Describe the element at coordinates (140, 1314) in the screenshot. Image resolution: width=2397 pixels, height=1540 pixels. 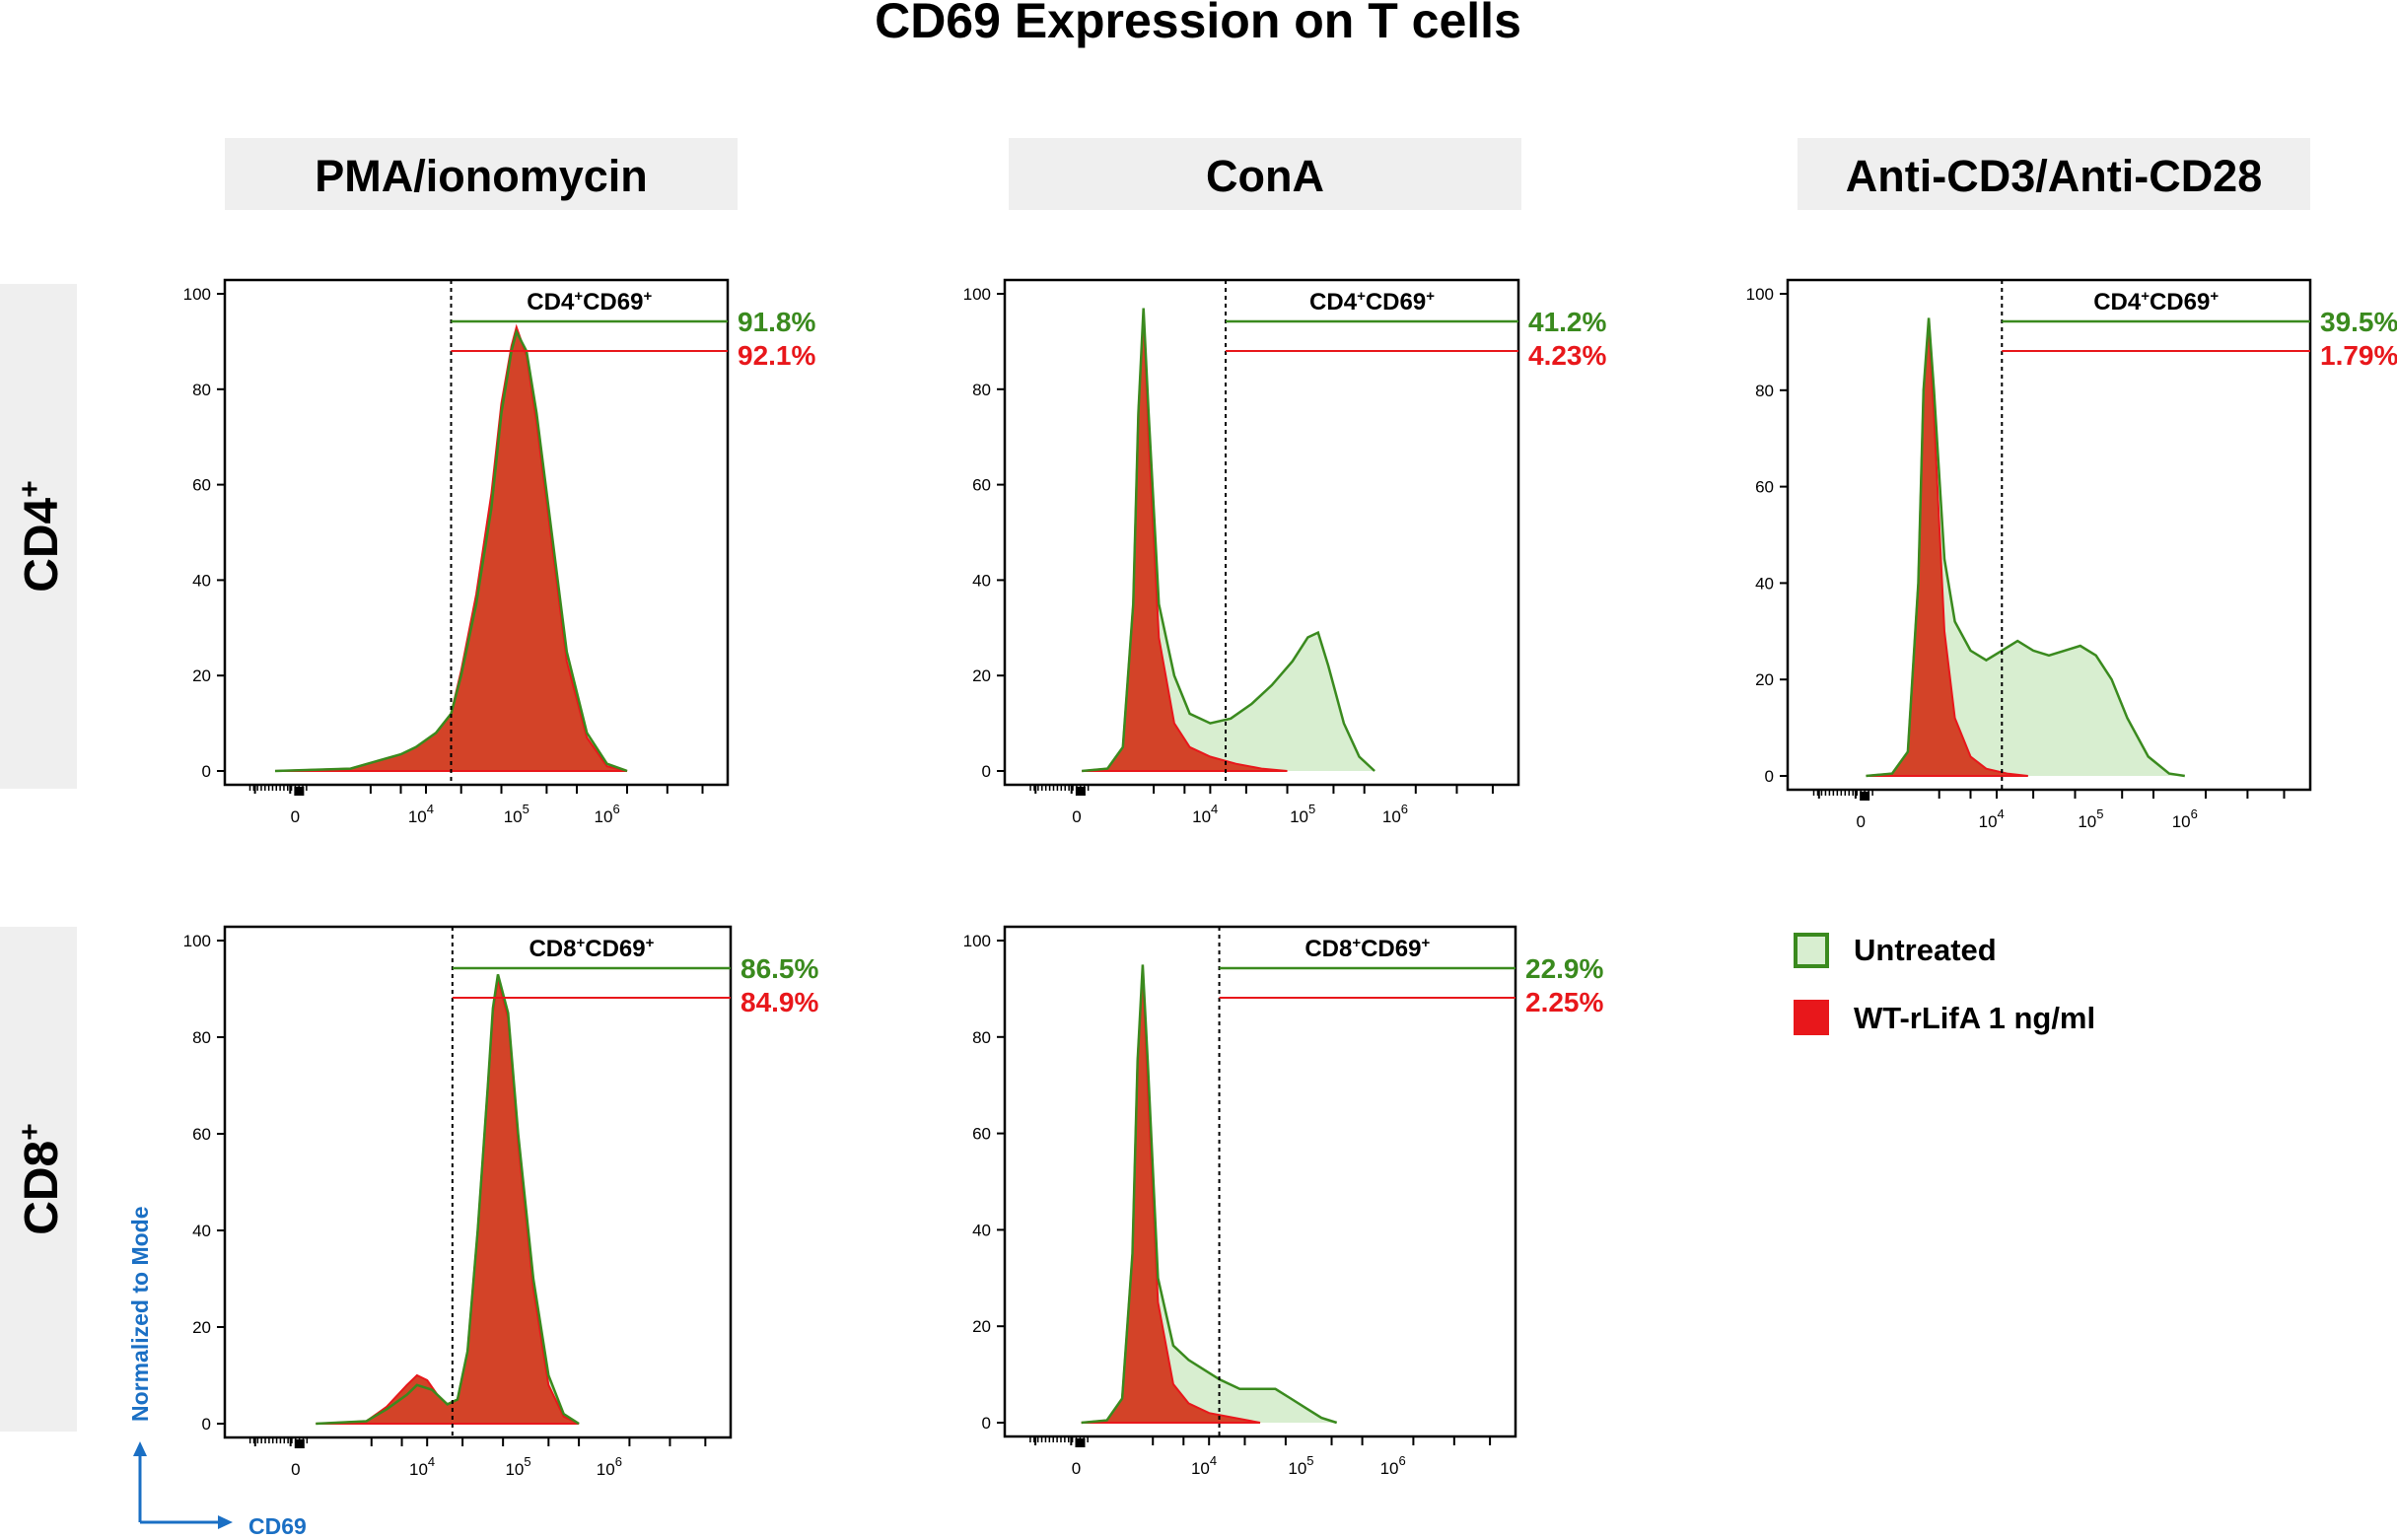
I see `y-axis-title: Normalized to Mode` at that location.